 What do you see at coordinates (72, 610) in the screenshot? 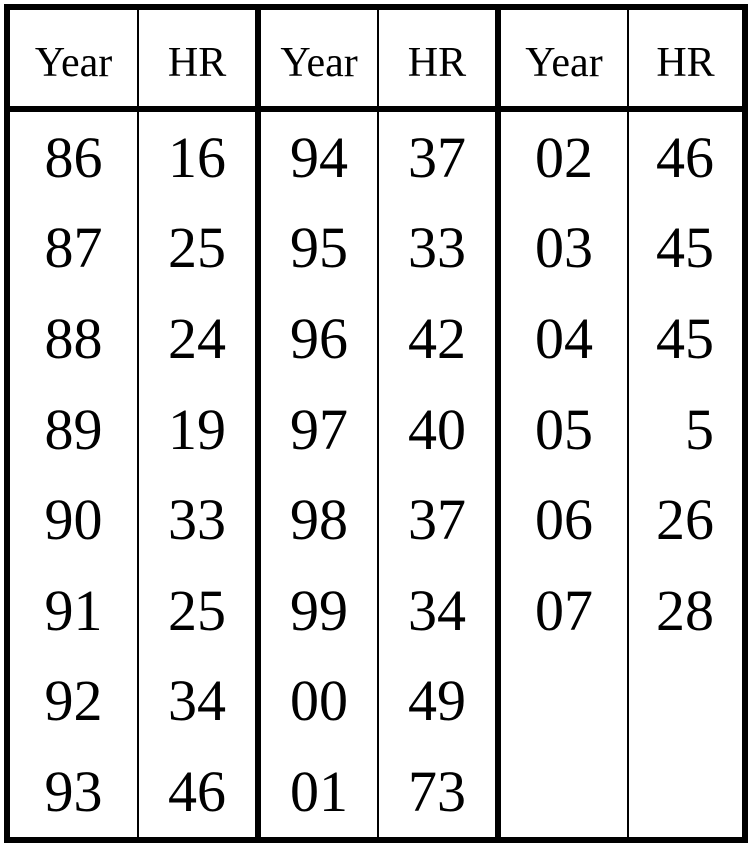
I see `year-cell: 91` at bounding box center [72, 610].